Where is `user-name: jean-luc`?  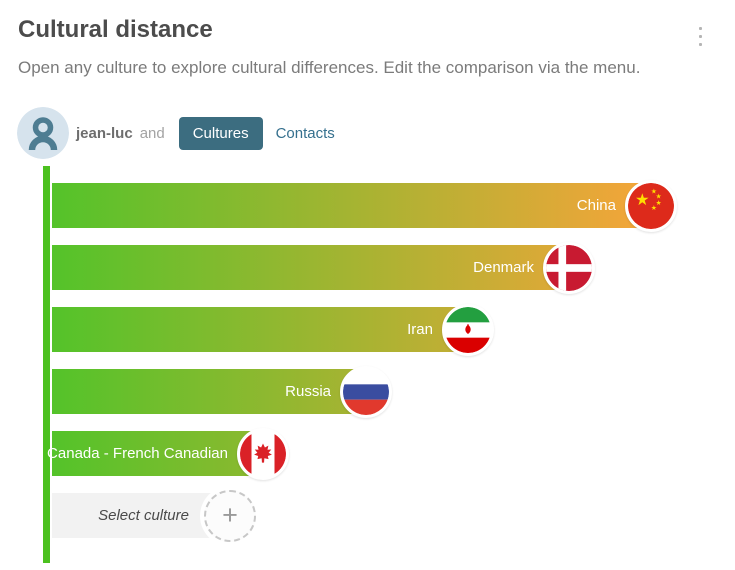
user-name: jean-luc is located at coordinates (104, 133).